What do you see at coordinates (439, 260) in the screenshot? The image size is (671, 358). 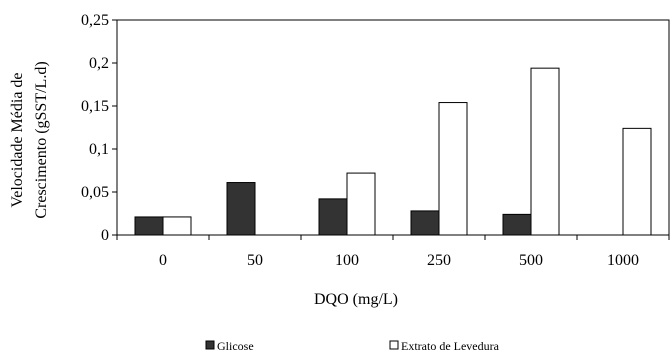 I see `x-tick-label: 250` at bounding box center [439, 260].